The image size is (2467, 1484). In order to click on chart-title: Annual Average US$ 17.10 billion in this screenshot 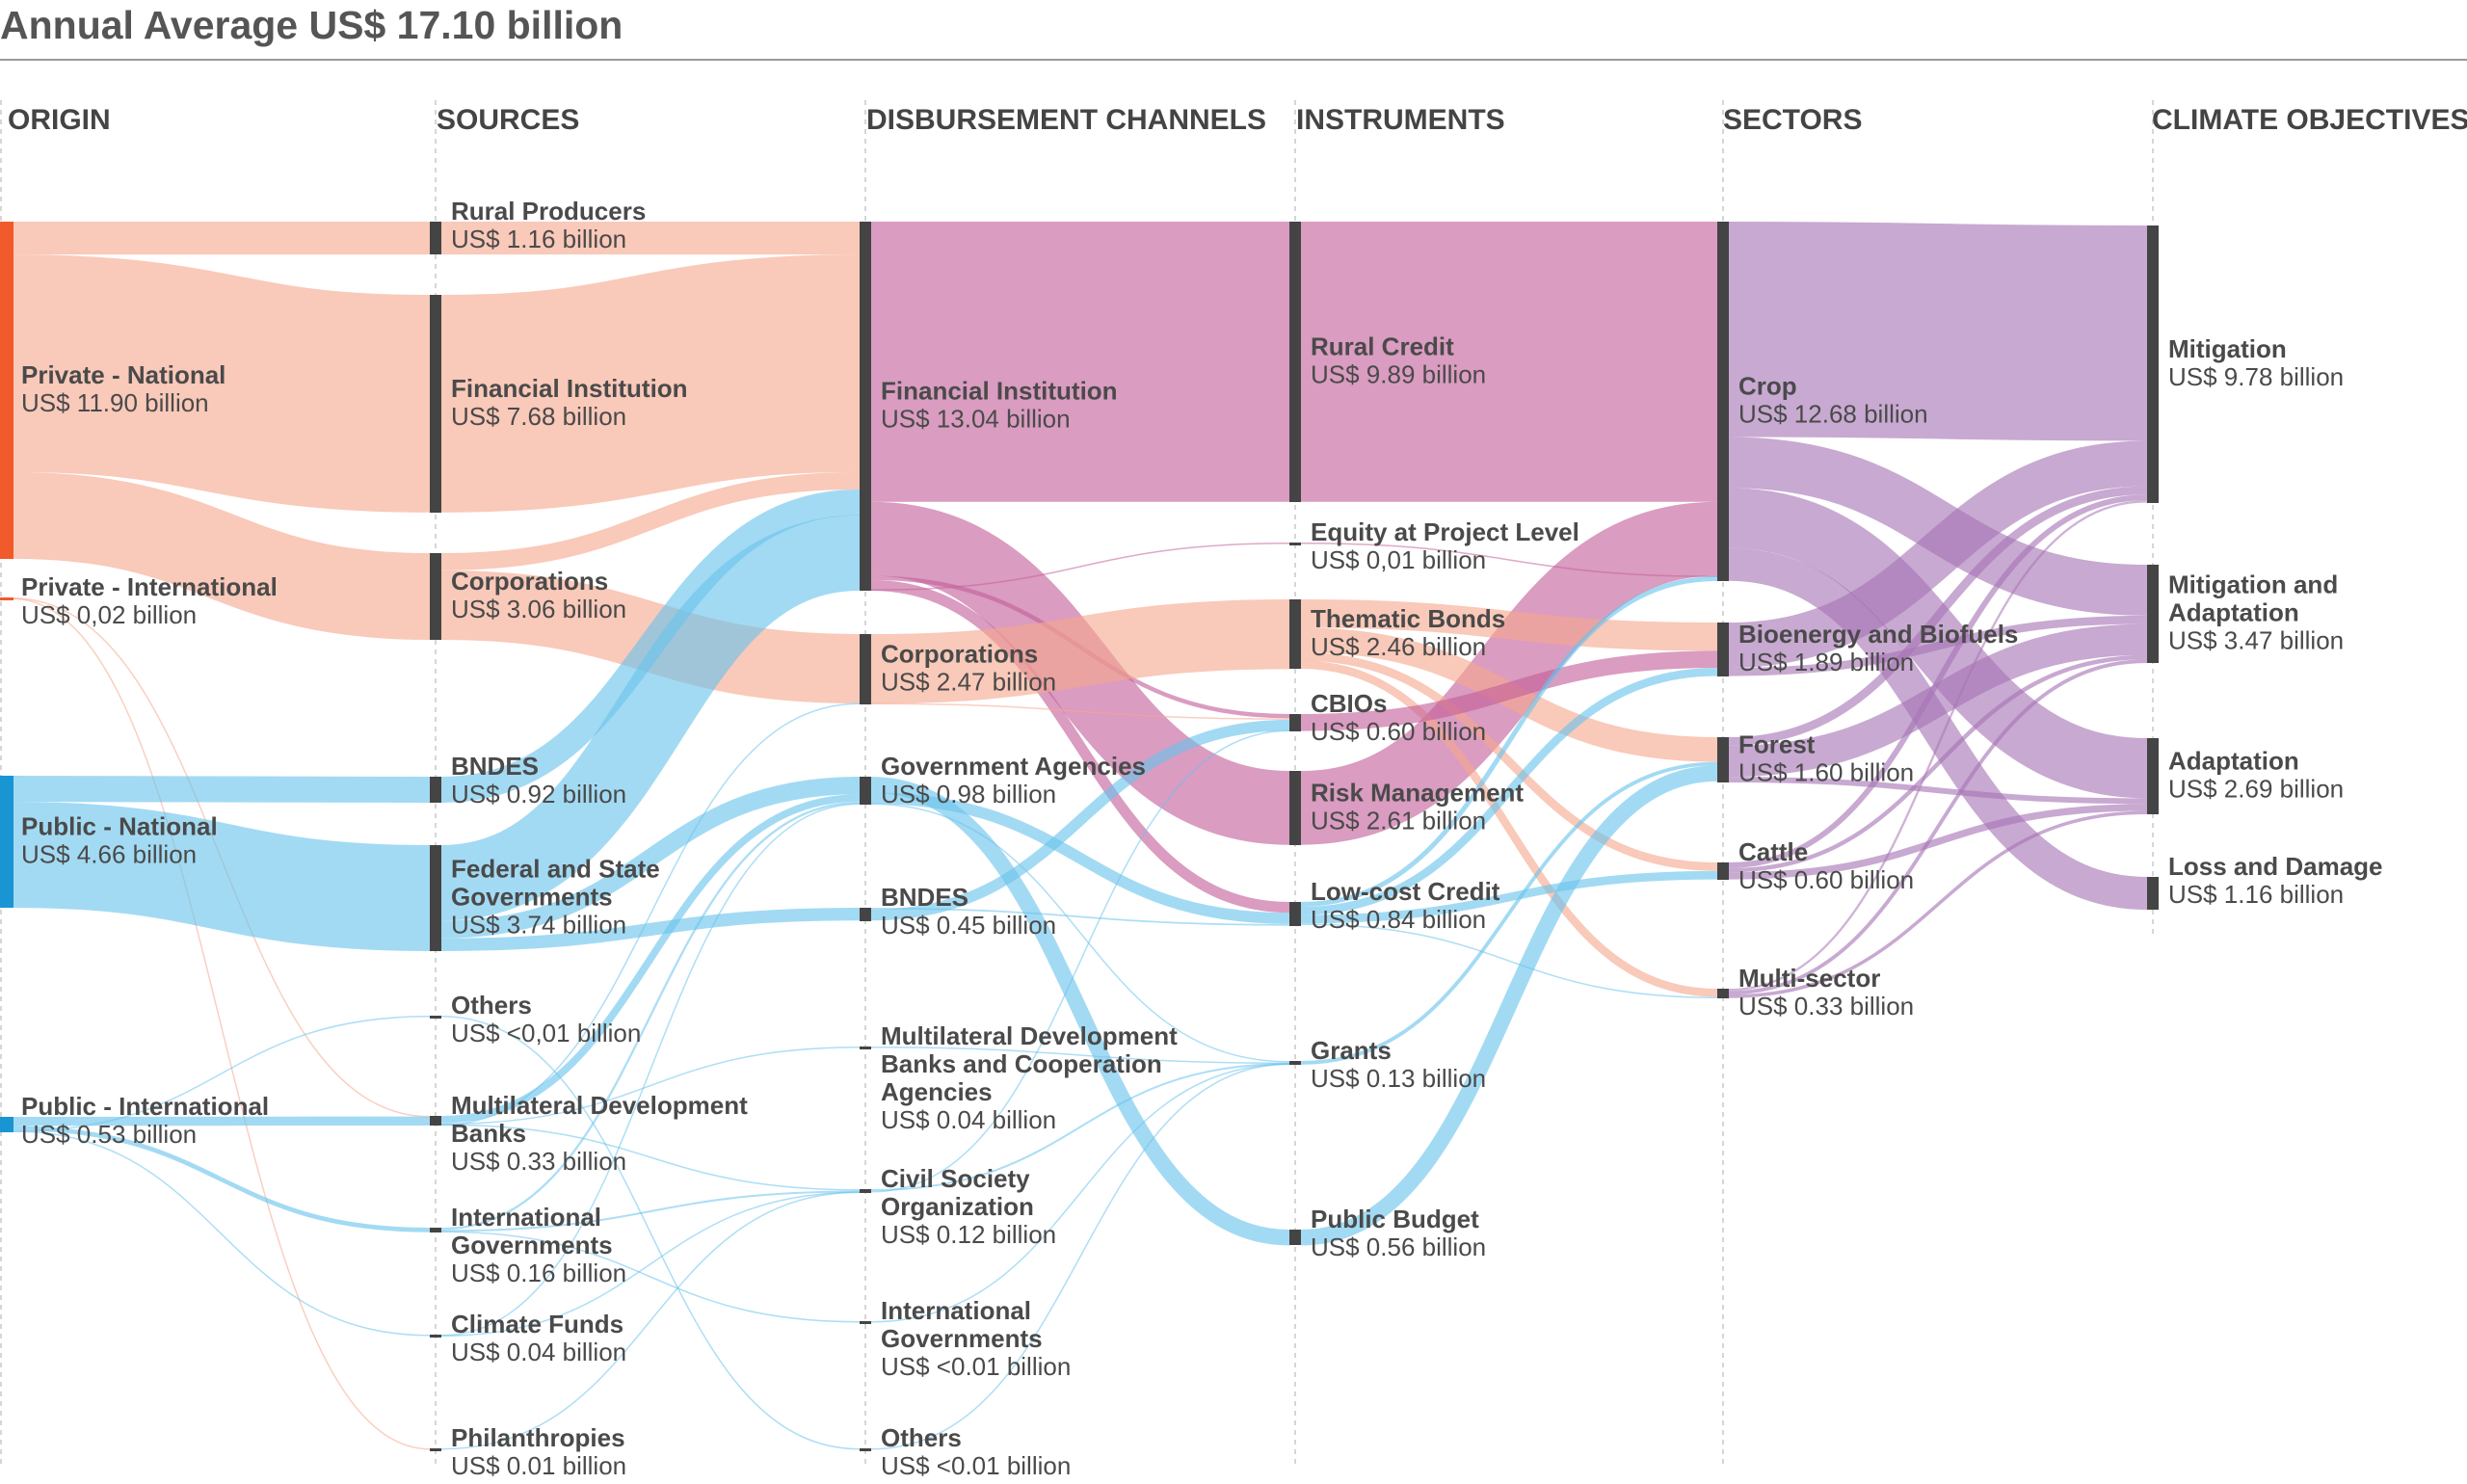, I will do `click(311, 25)`.